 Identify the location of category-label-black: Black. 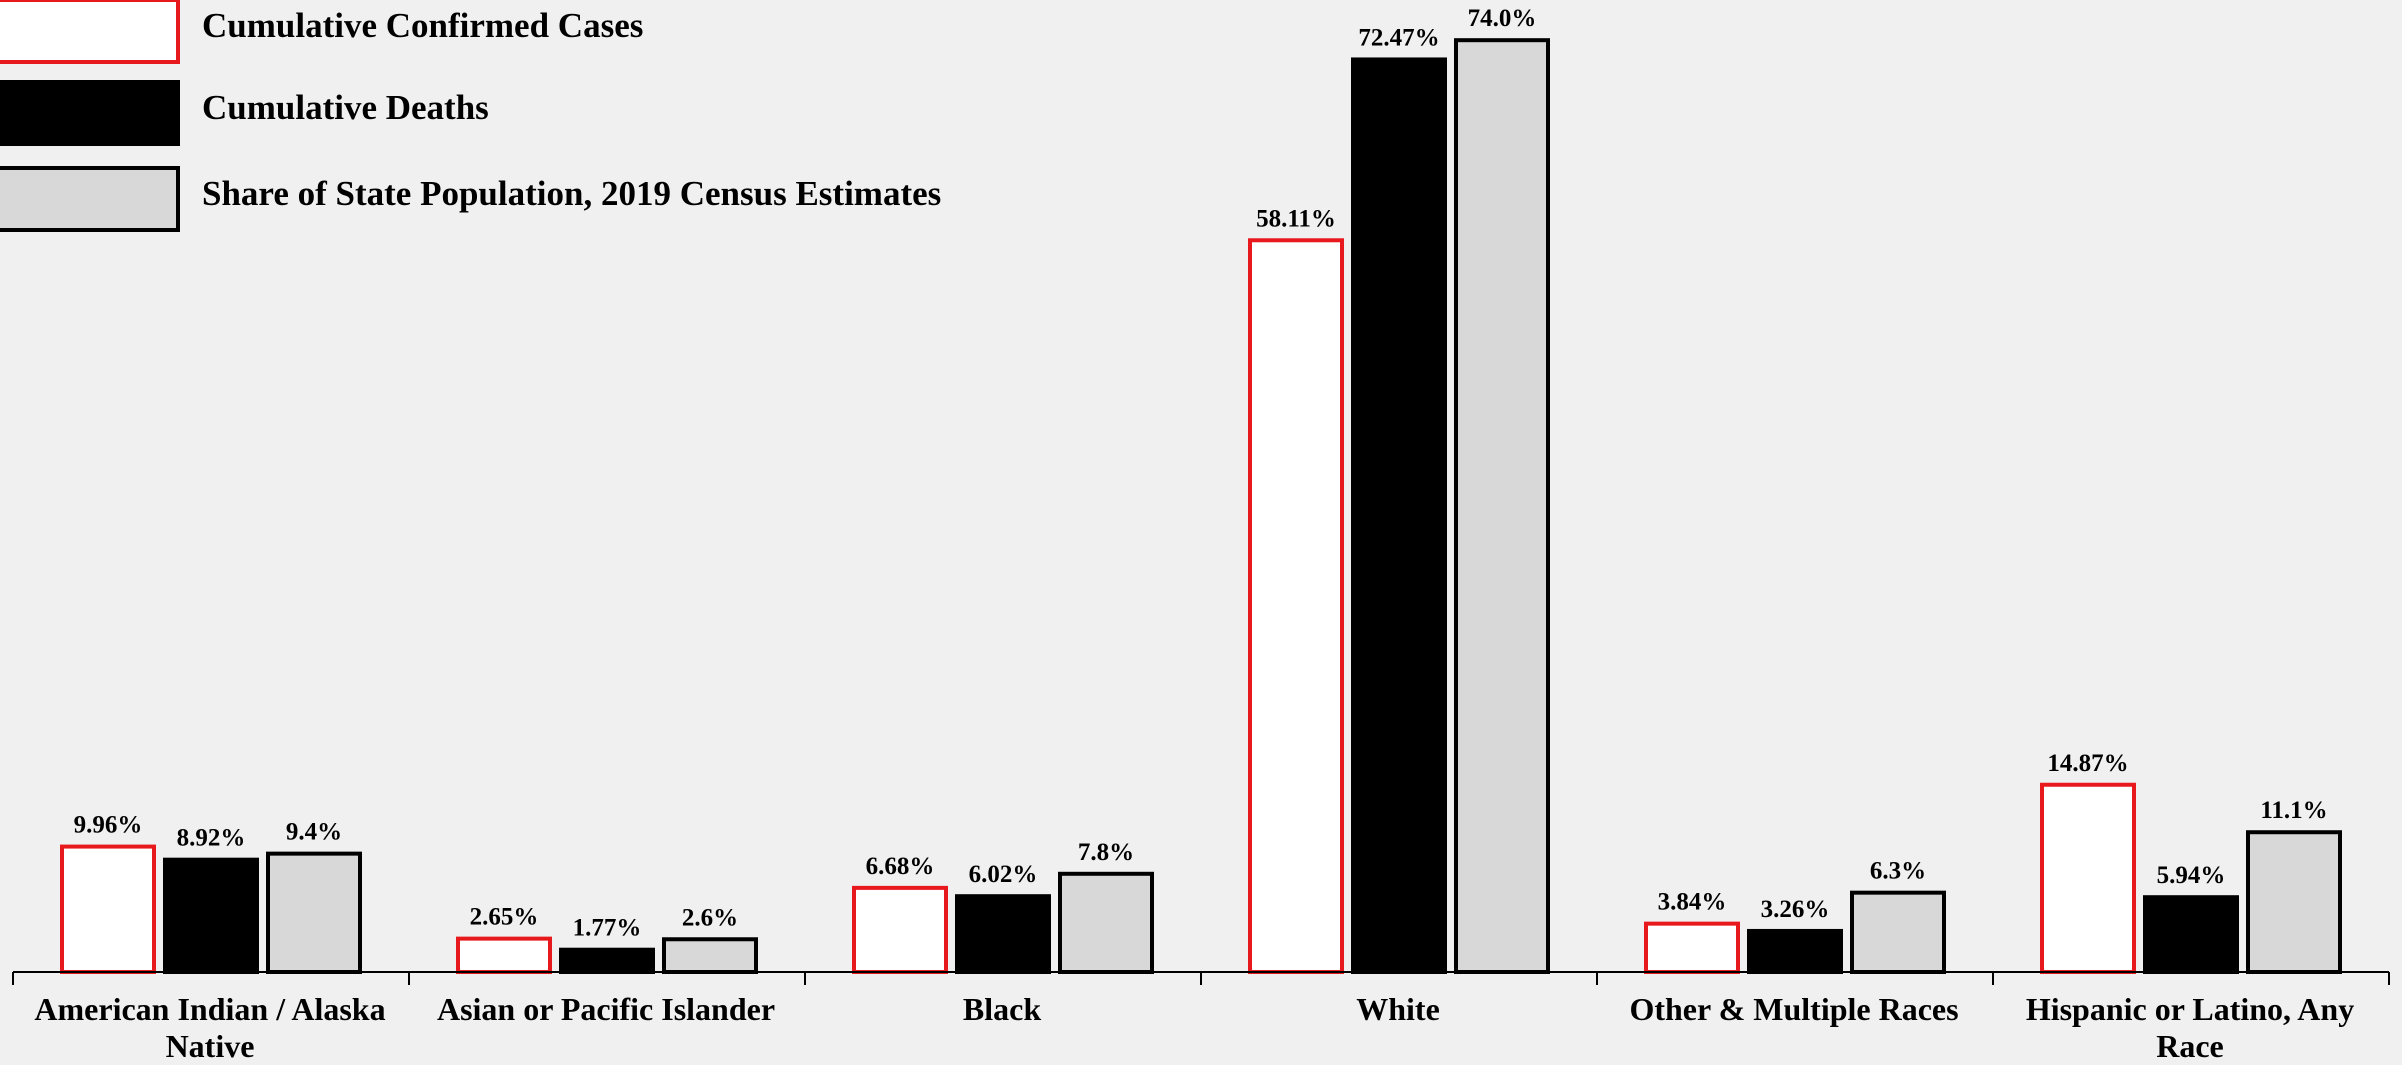
(1002, 1009).